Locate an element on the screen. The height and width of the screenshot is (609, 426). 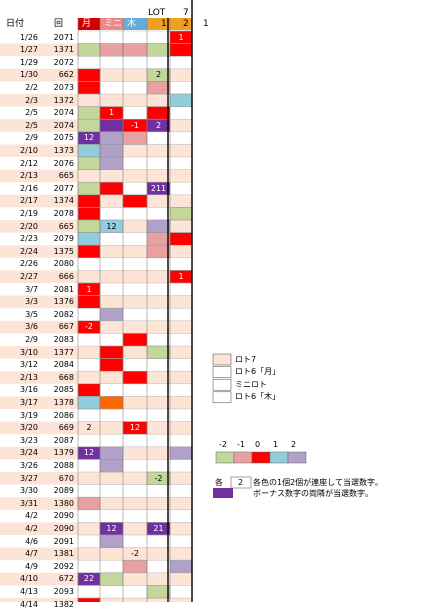
row-date: 2/9 is located at coordinates (31, 339).